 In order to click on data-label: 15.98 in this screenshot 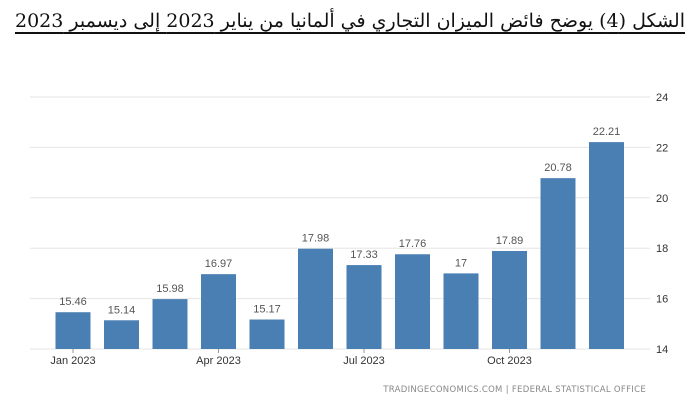, I will do `click(170, 289)`.